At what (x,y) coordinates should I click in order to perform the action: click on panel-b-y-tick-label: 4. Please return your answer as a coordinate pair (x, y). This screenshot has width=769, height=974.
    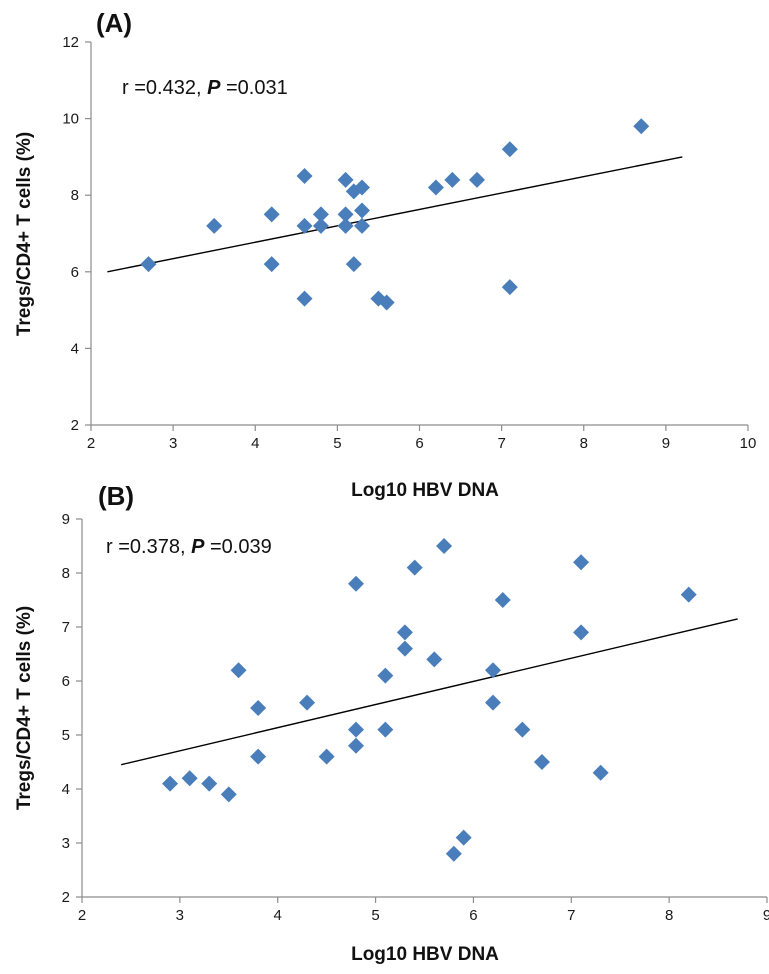
    Looking at the image, I should click on (66, 789).